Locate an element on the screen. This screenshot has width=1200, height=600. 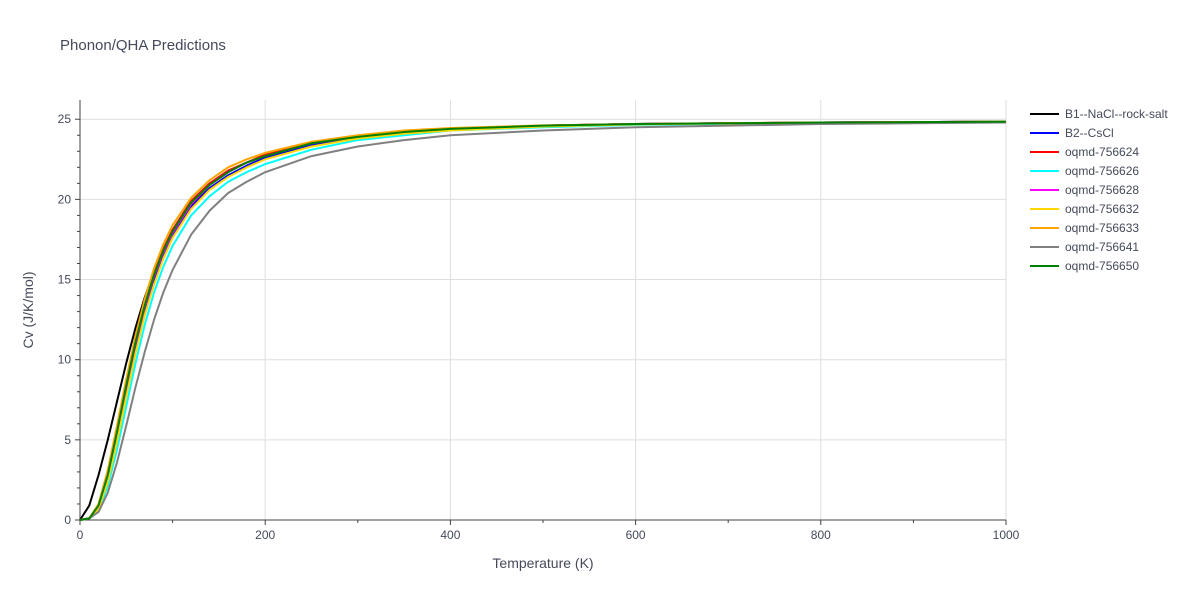
legend-item: oqmd-756641 is located at coordinates (1084, 247).